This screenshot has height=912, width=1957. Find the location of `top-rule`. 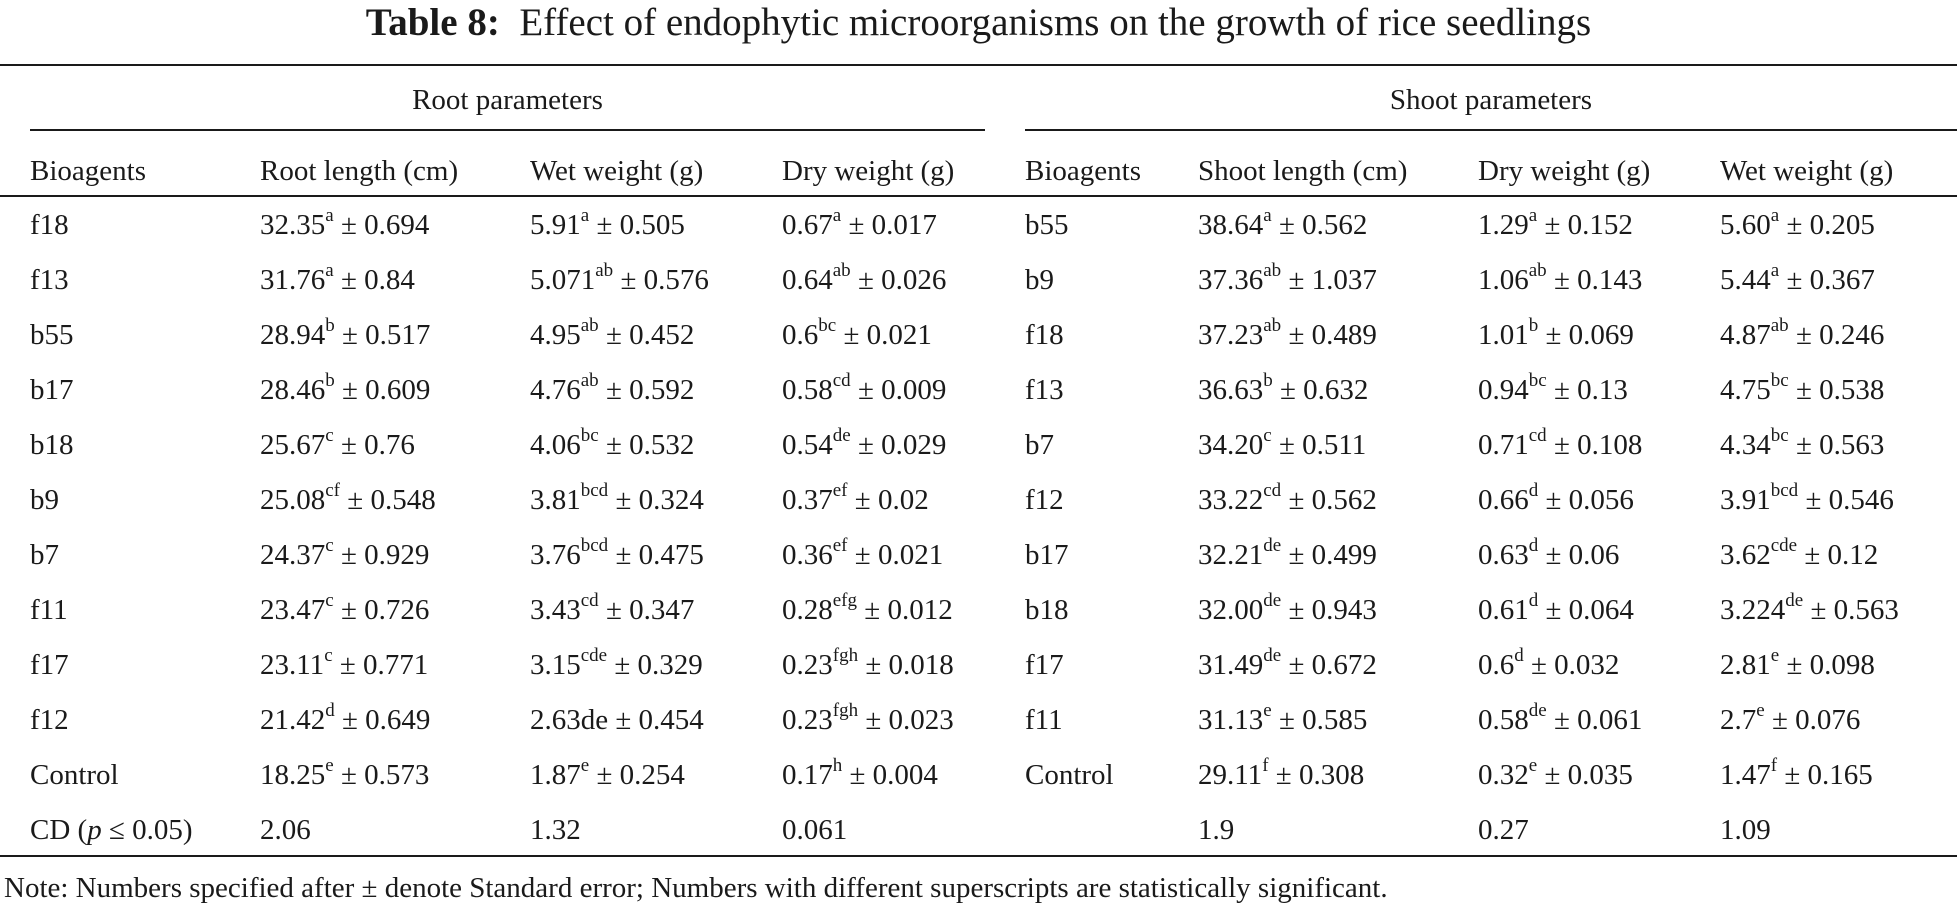

top-rule is located at coordinates (978, 65).